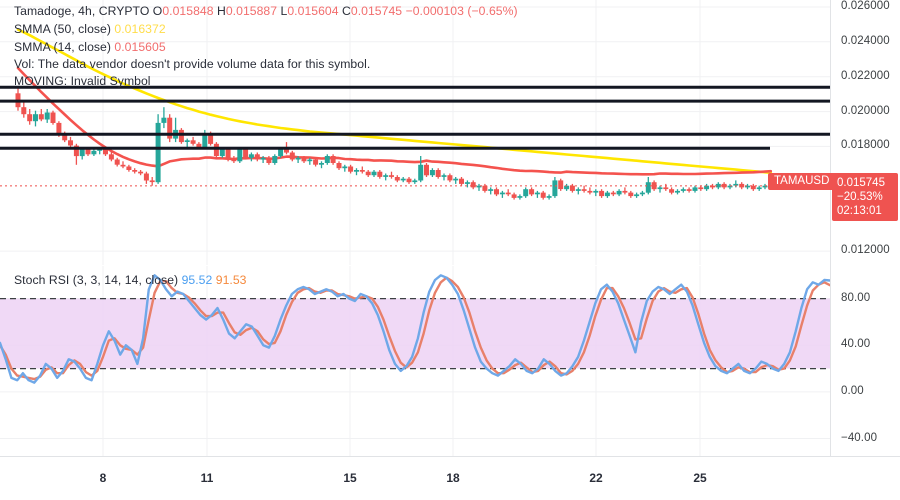  I want to click on price-tick-label: 0.012000, so click(865, 250).